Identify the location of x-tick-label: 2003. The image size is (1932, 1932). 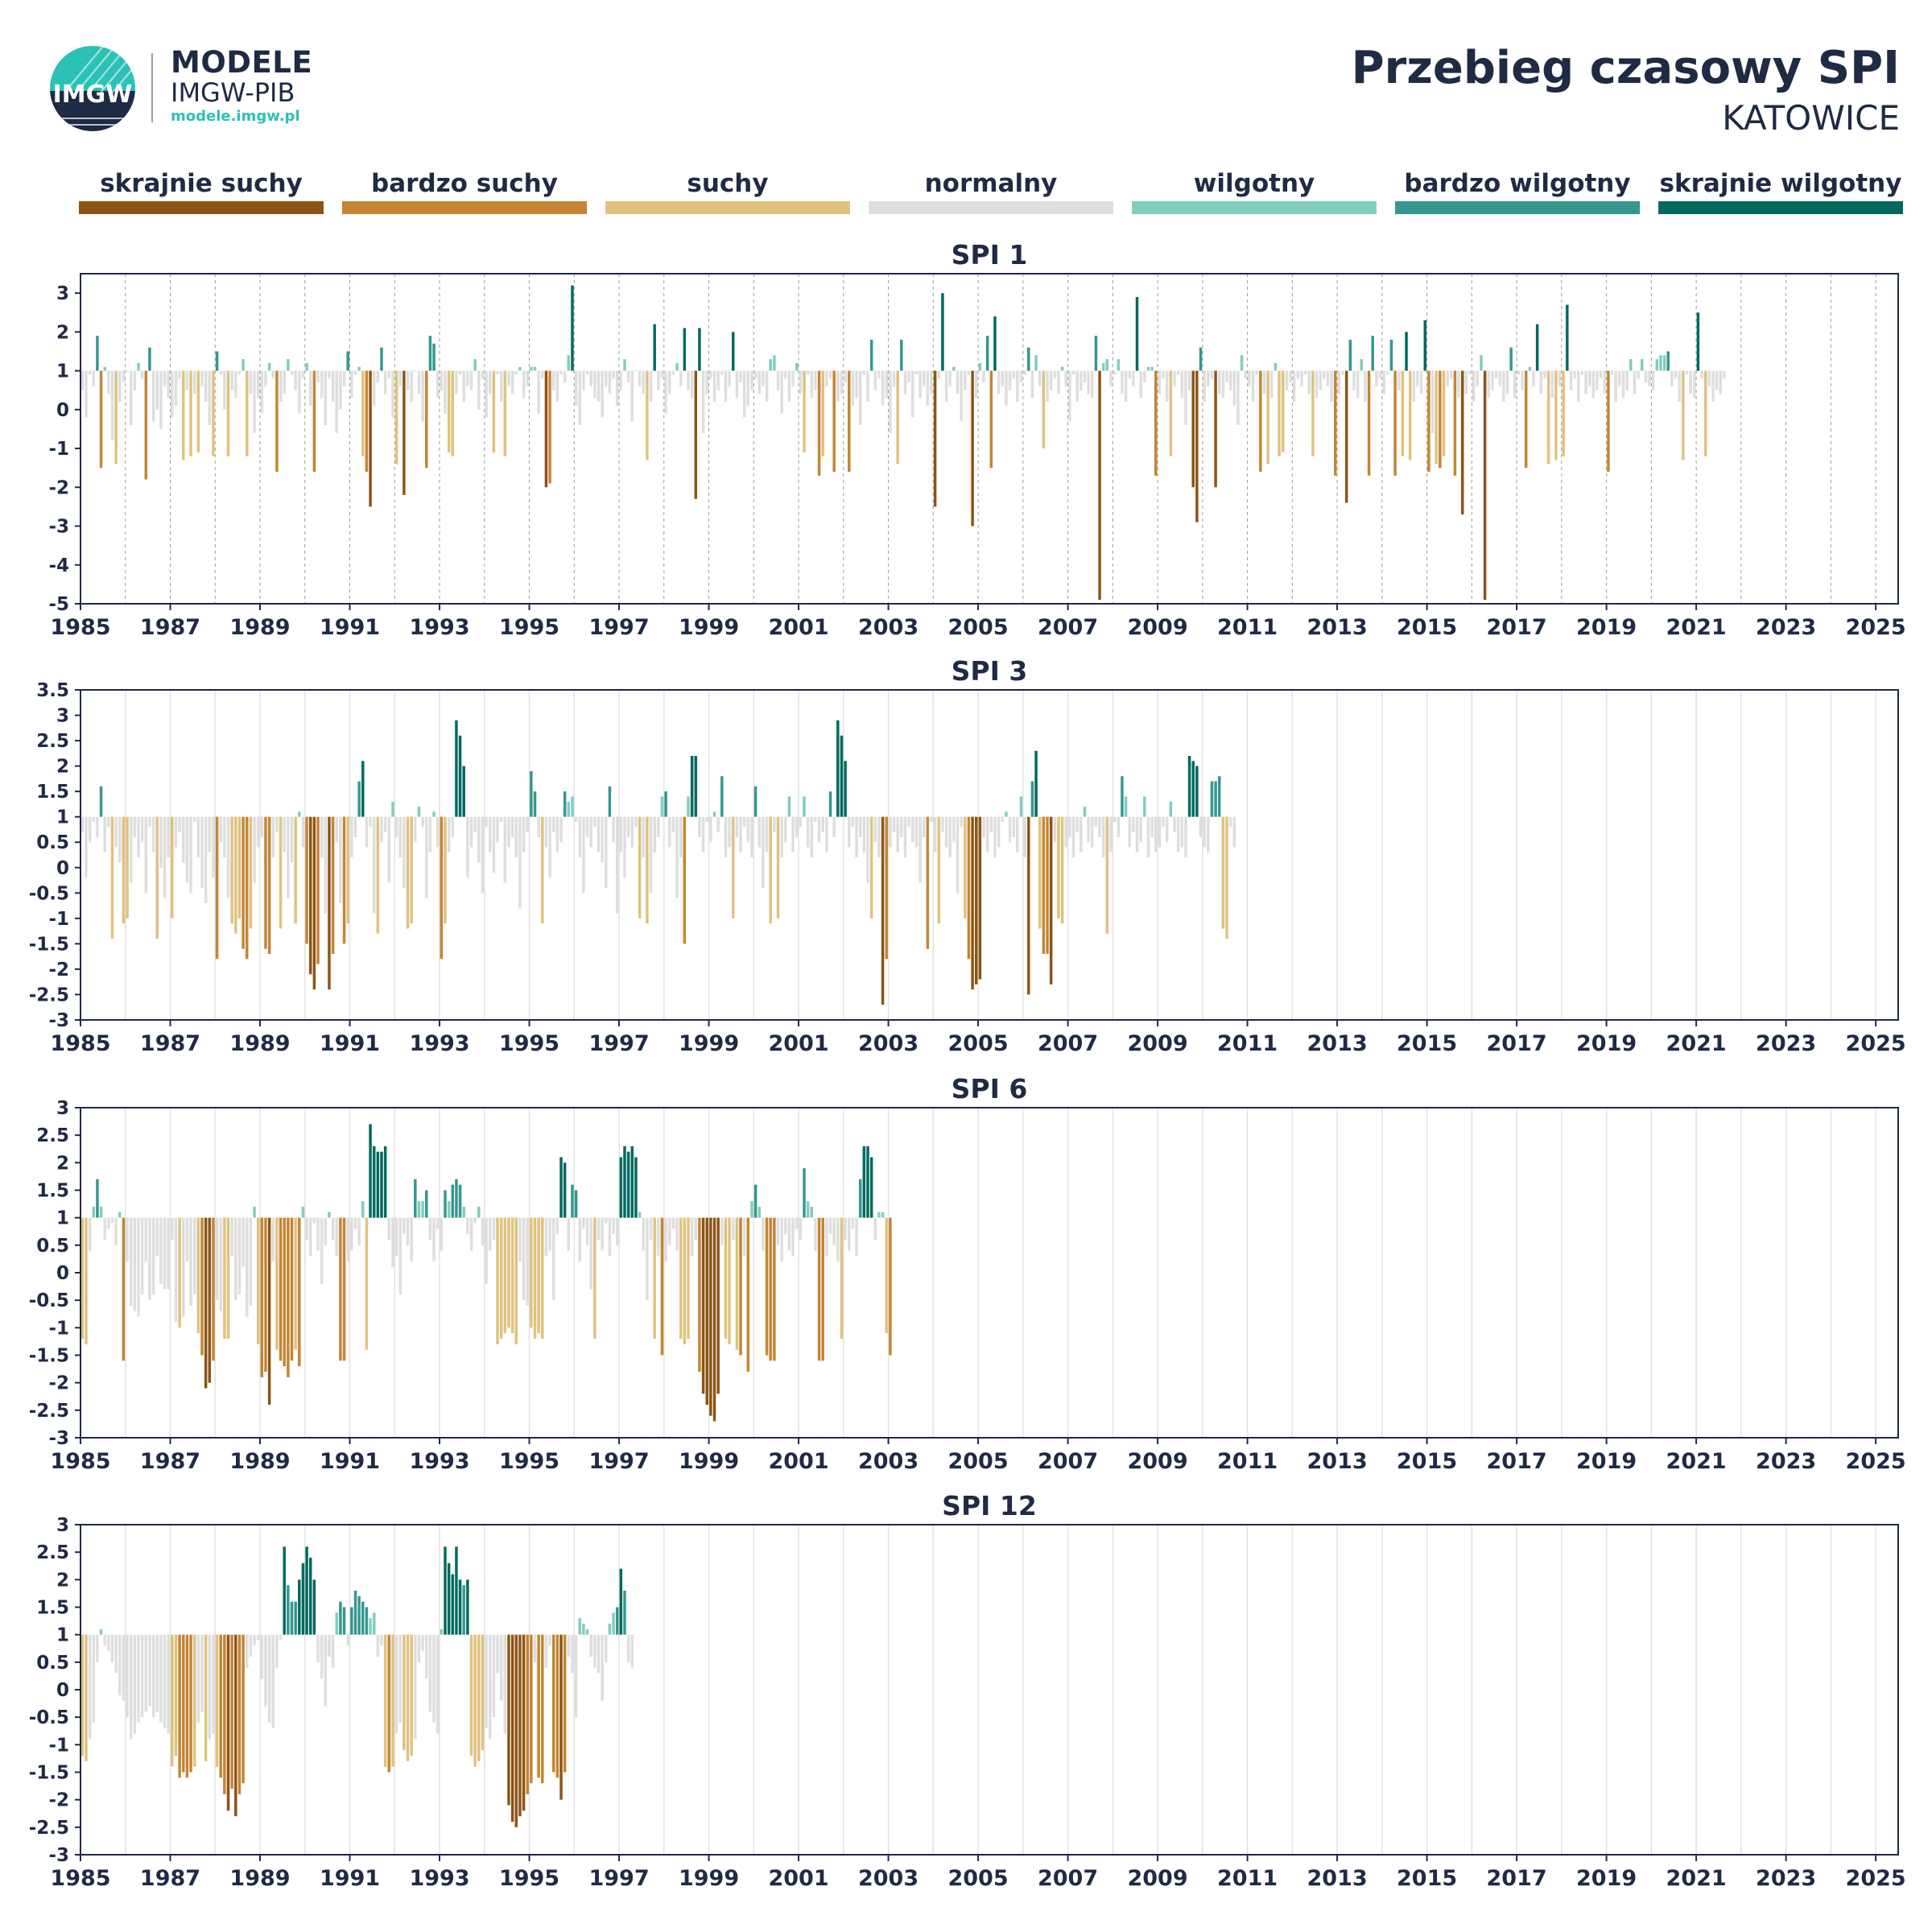
(888, 1878).